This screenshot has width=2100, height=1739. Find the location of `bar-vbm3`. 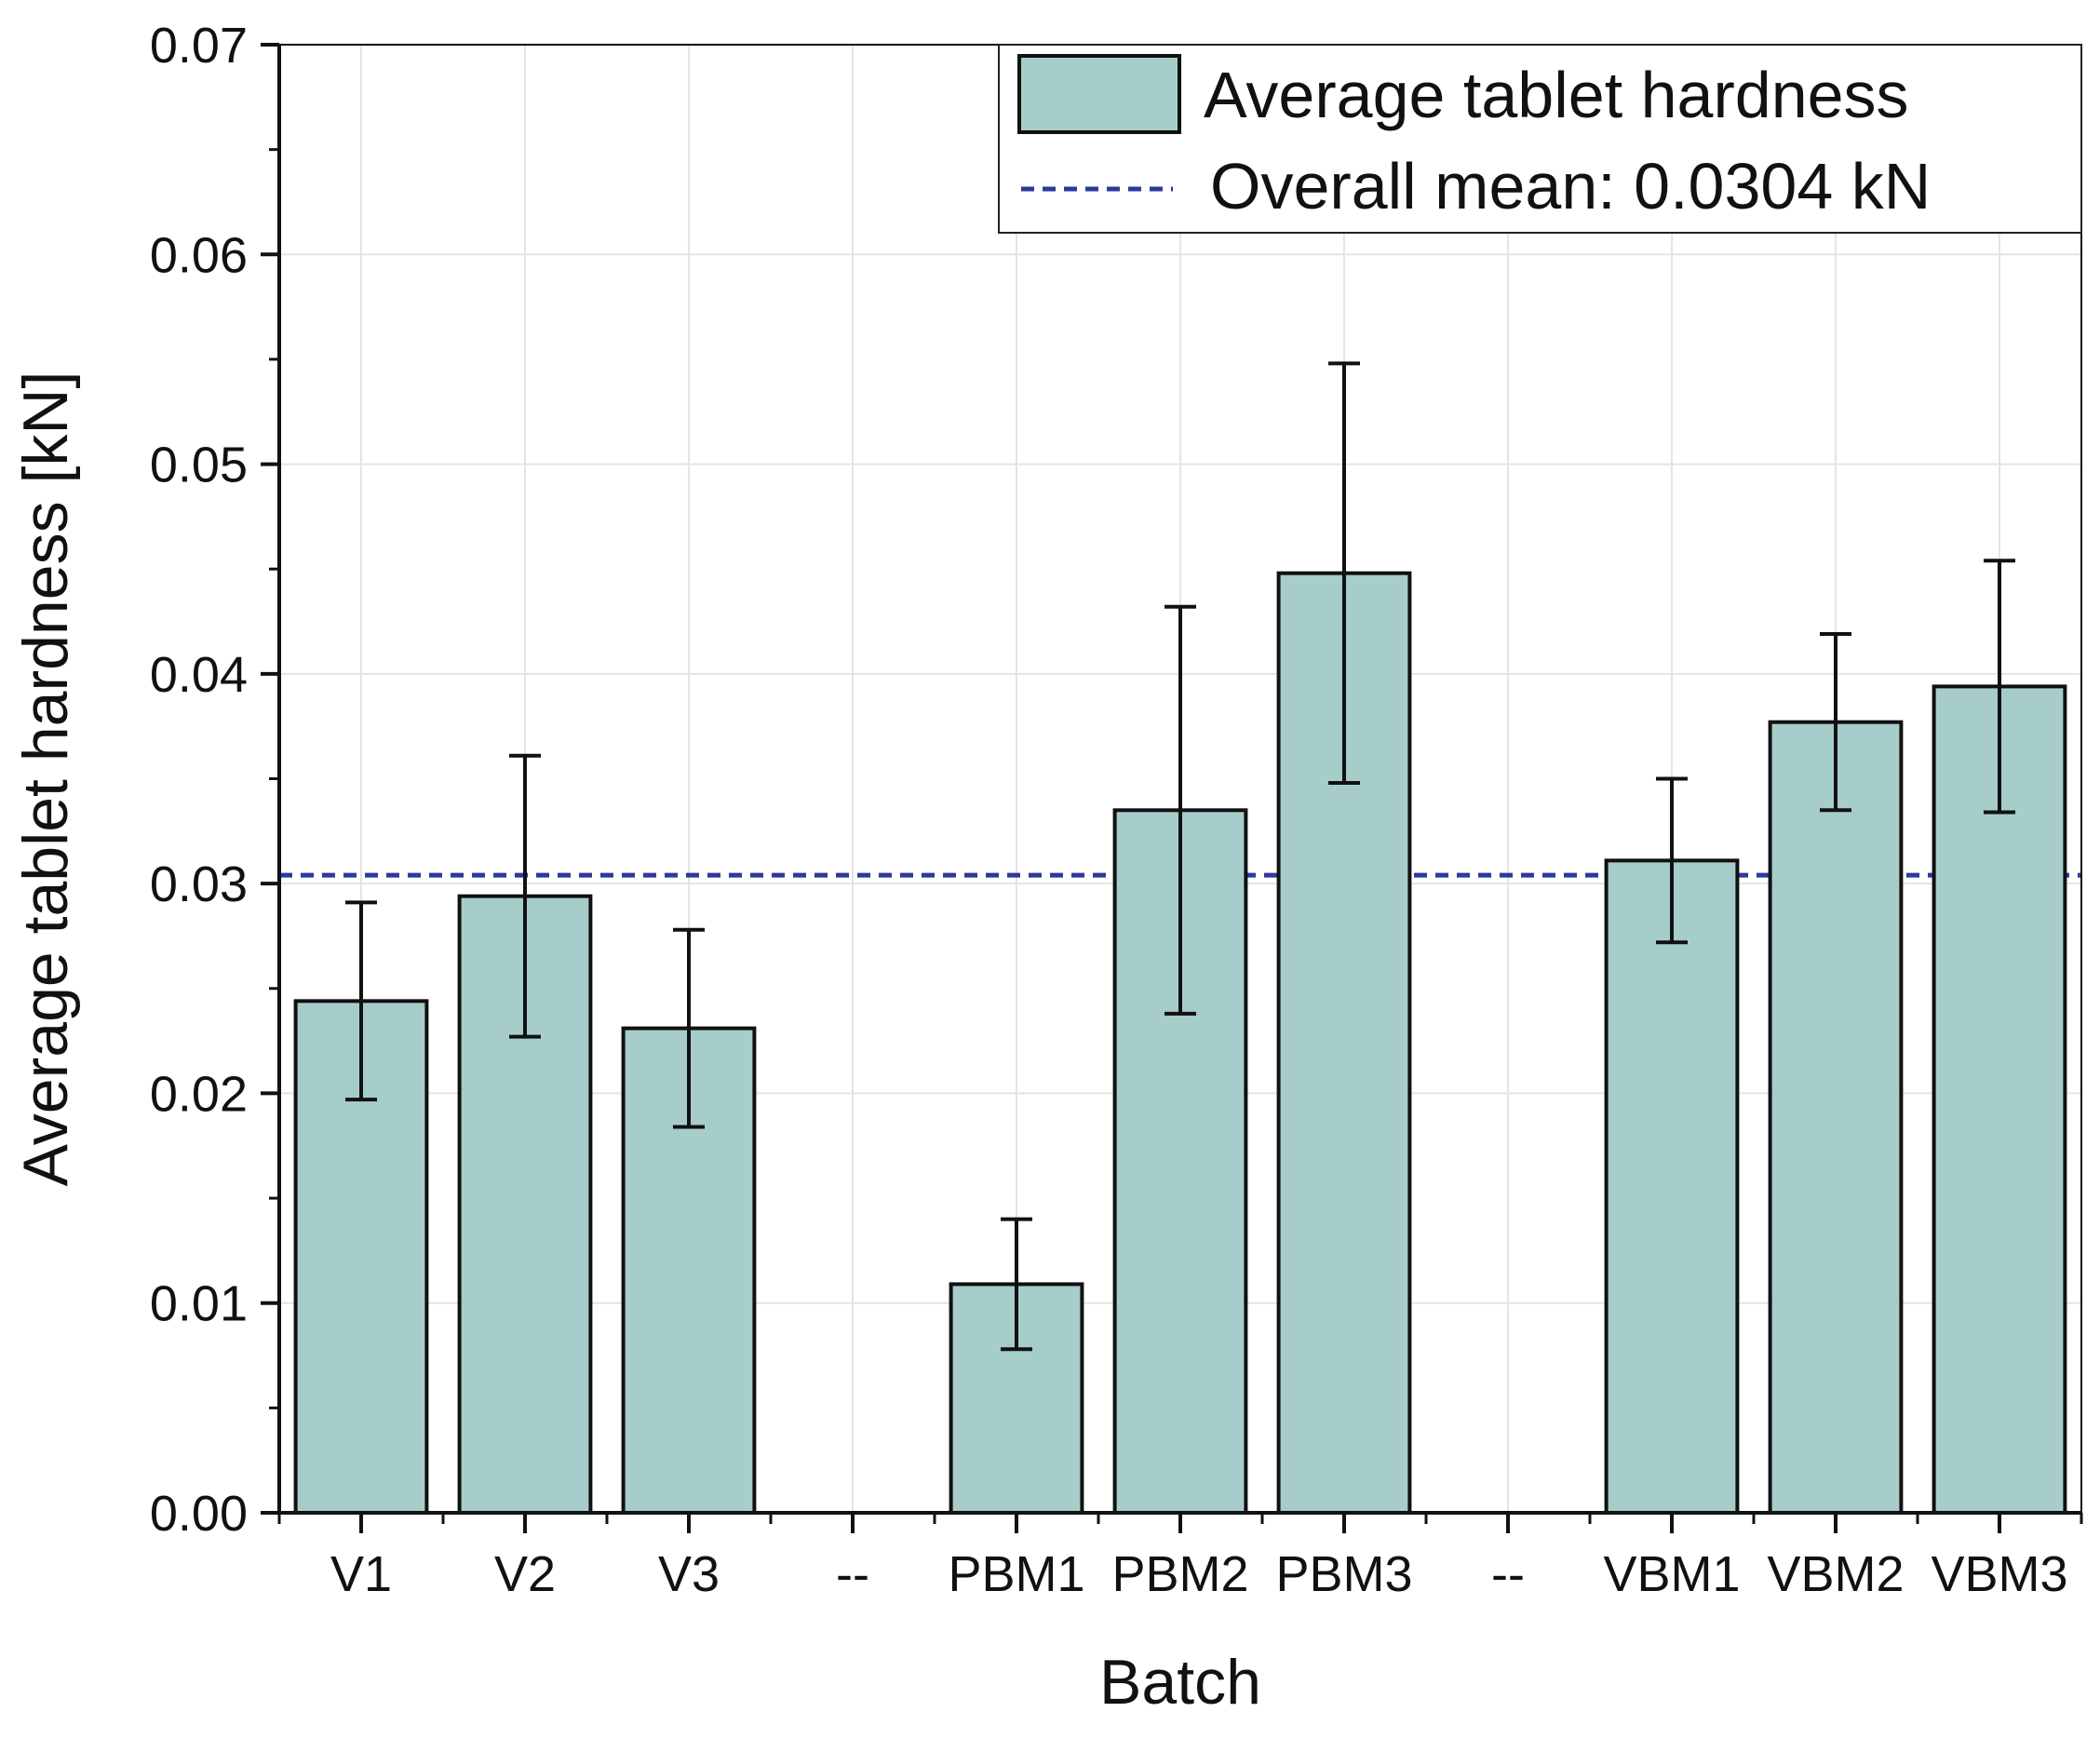

bar-vbm3 is located at coordinates (2000, 1099).